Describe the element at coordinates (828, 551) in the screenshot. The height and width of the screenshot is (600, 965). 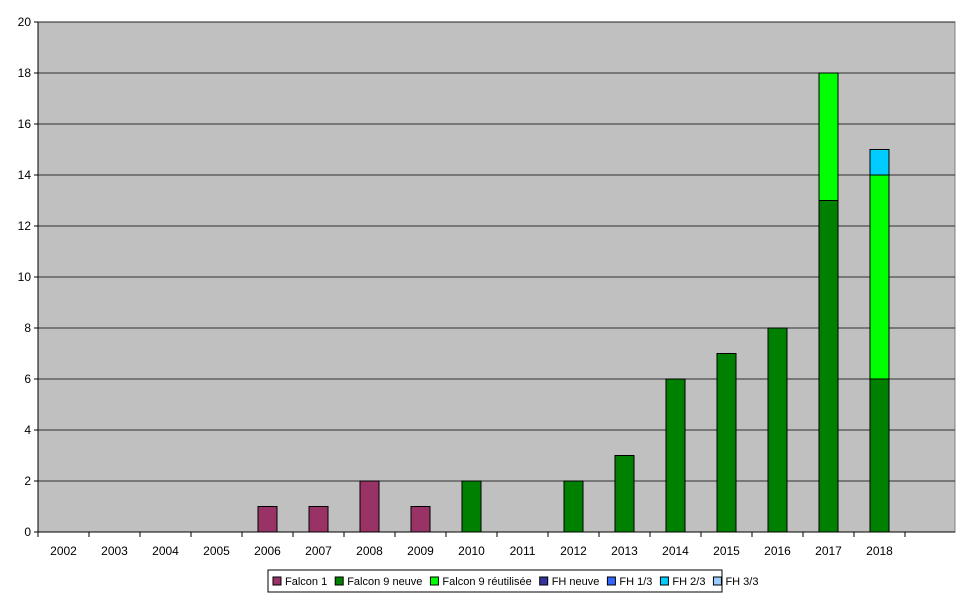
I see `x-tick-label: 2017` at that location.